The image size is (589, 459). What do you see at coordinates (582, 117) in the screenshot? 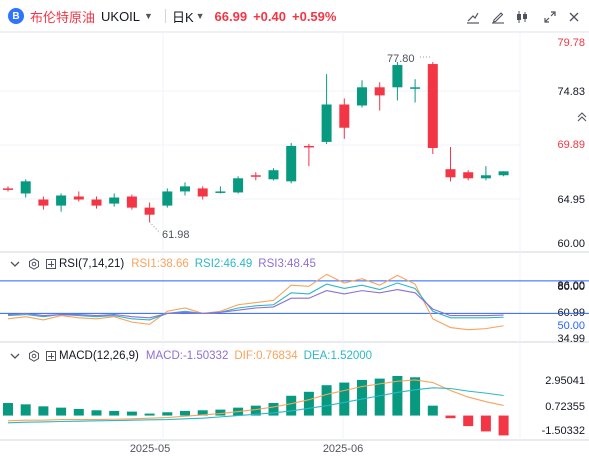
I see `chevron-up-icon` at bounding box center [582, 117].